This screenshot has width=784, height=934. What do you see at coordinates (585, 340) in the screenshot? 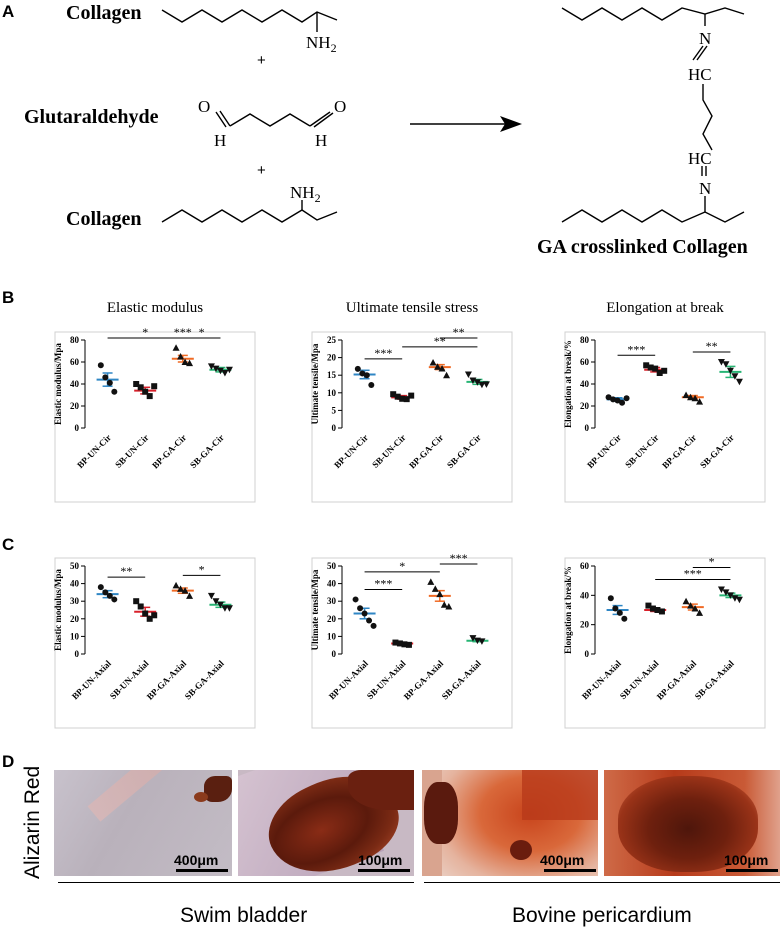
I see `chart-2-ytick-label-4: 80` at bounding box center [585, 340].